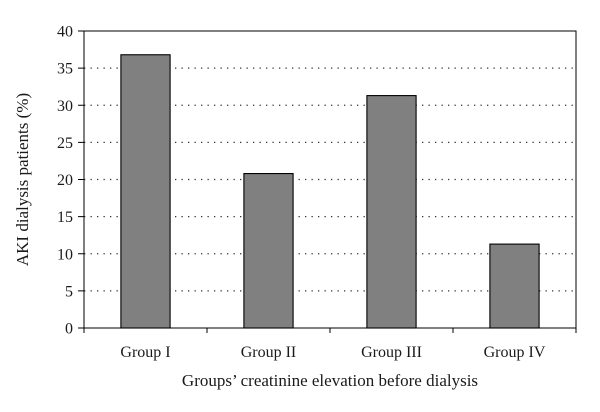  What do you see at coordinates (65, 180) in the screenshot?
I see `y-tick-label: 20` at bounding box center [65, 180].